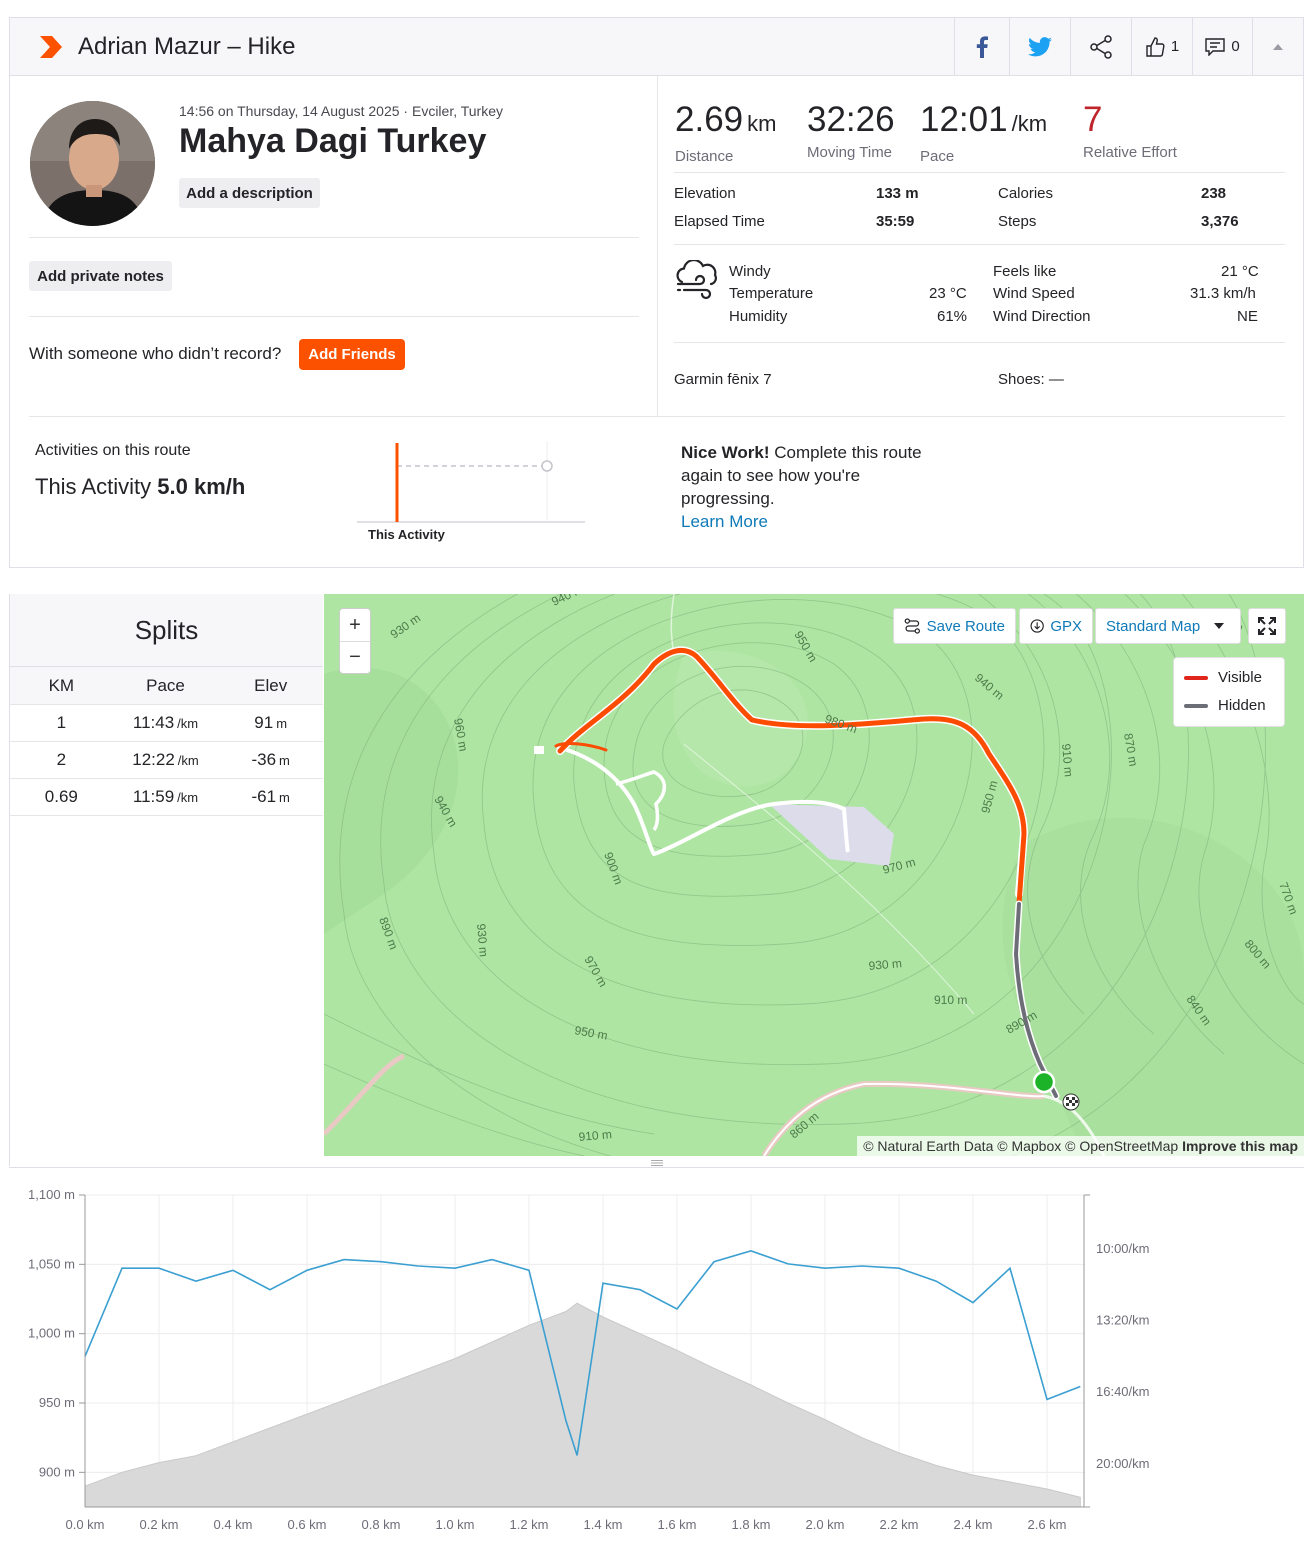 The image size is (1315, 1565). Describe the element at coordinates (762, 123) in the screenshot. I see `distance-unit: km` at that location.